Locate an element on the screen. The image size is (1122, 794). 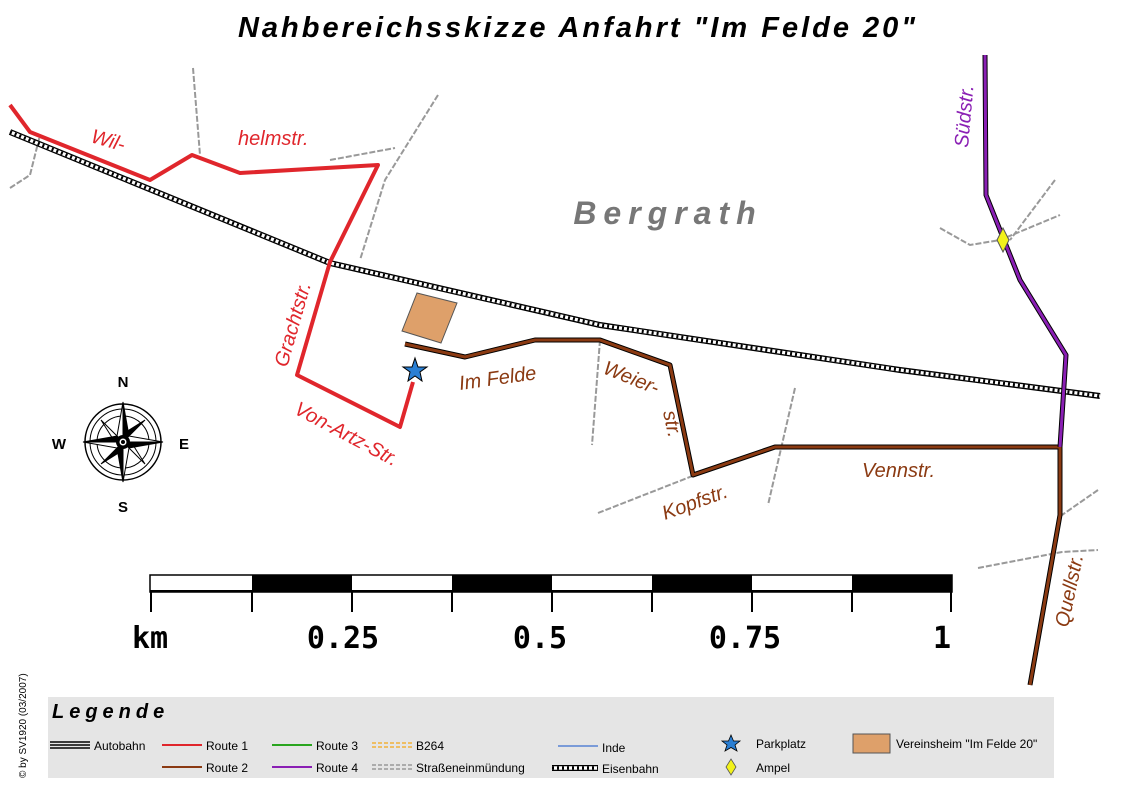
street-label-weierstr-2: str. is located at coordinates (671, 423).